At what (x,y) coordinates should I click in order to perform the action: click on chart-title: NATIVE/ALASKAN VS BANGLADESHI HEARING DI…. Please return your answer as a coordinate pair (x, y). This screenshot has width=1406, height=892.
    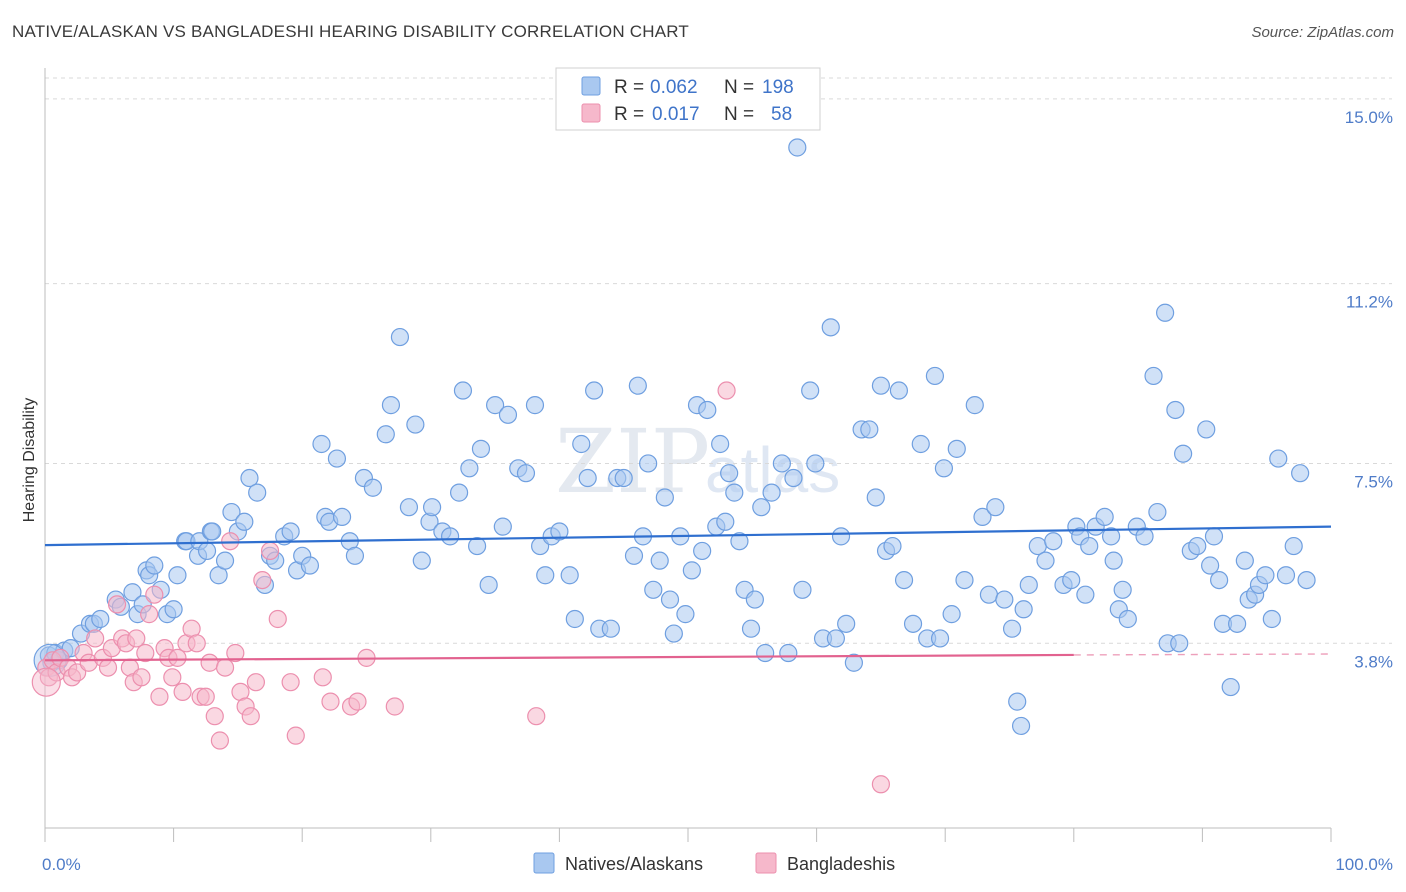
    Looking at the image, I should click on (350, 31).